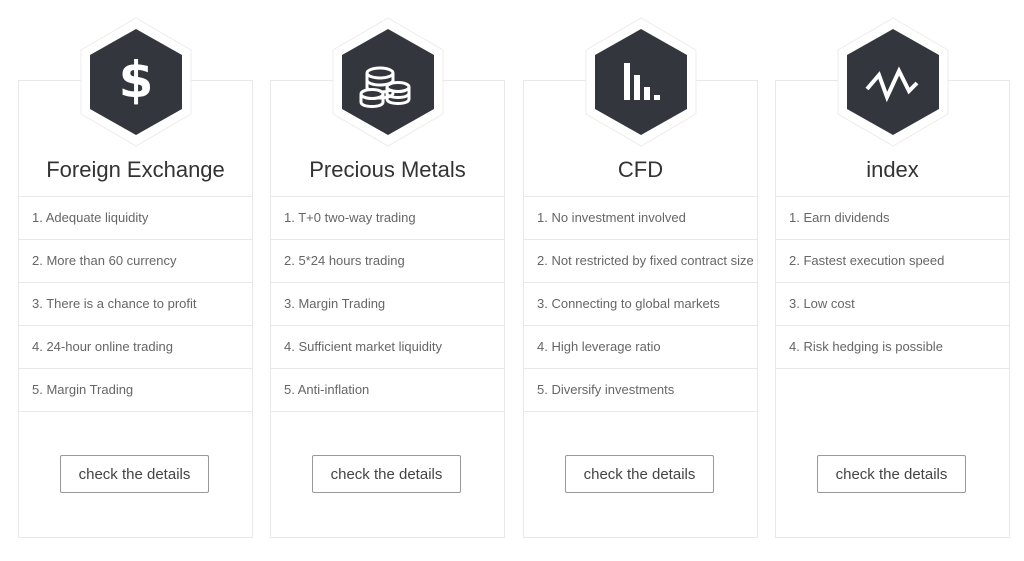 This screenshot has width=1024, height=561. I want to click on feature-item: 2. 5*24 hours trading, so click(387, 261).